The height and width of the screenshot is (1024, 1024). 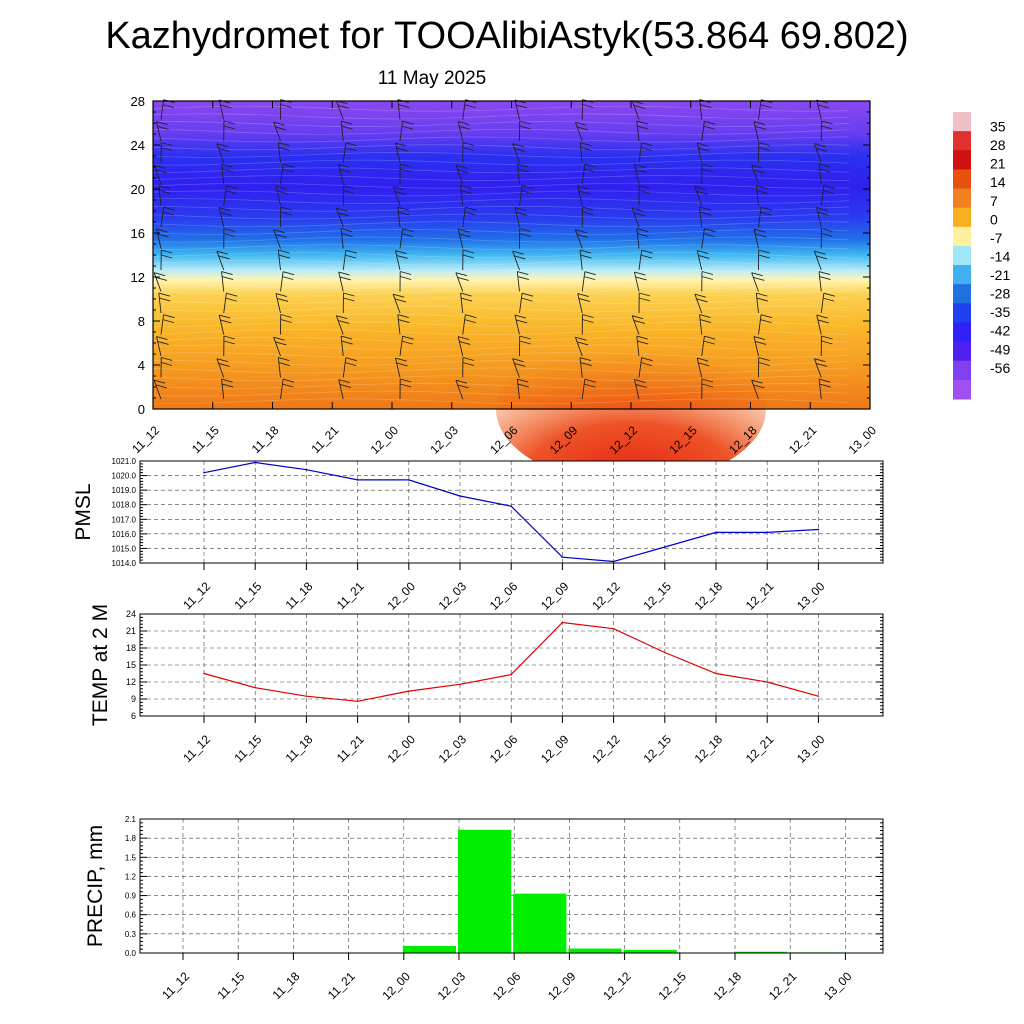 I want to click on colorbar-label: -21, so click(x=1000, y=275).